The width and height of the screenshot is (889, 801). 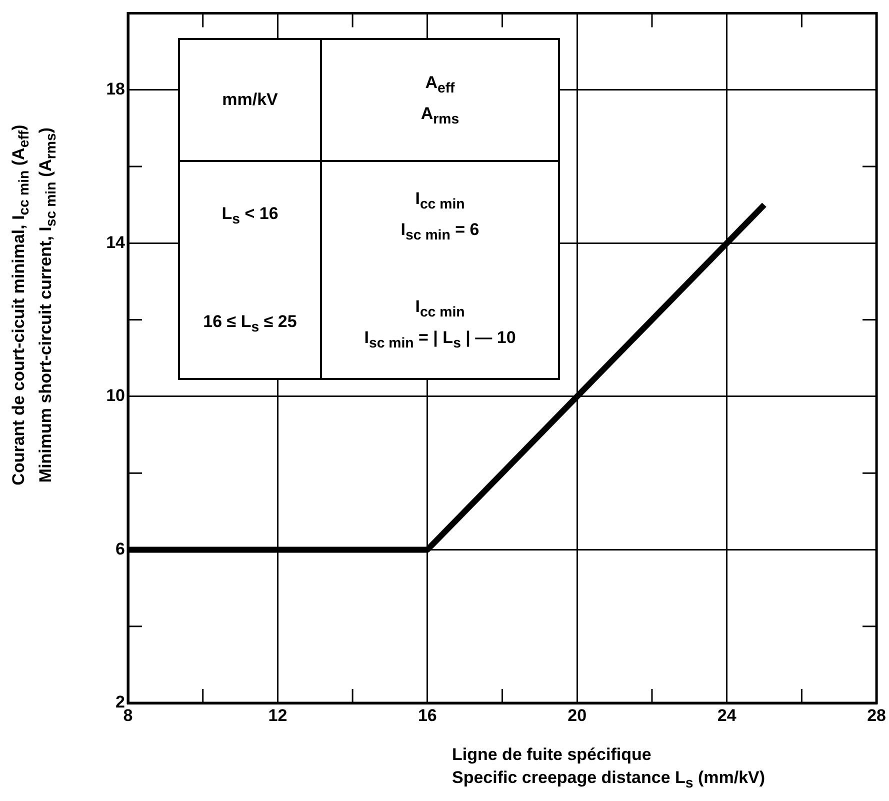 What do you see at coordinates (116, 242) in the screenshot?
I see `y-tick-label: 14` at bounding box center [116, 242].